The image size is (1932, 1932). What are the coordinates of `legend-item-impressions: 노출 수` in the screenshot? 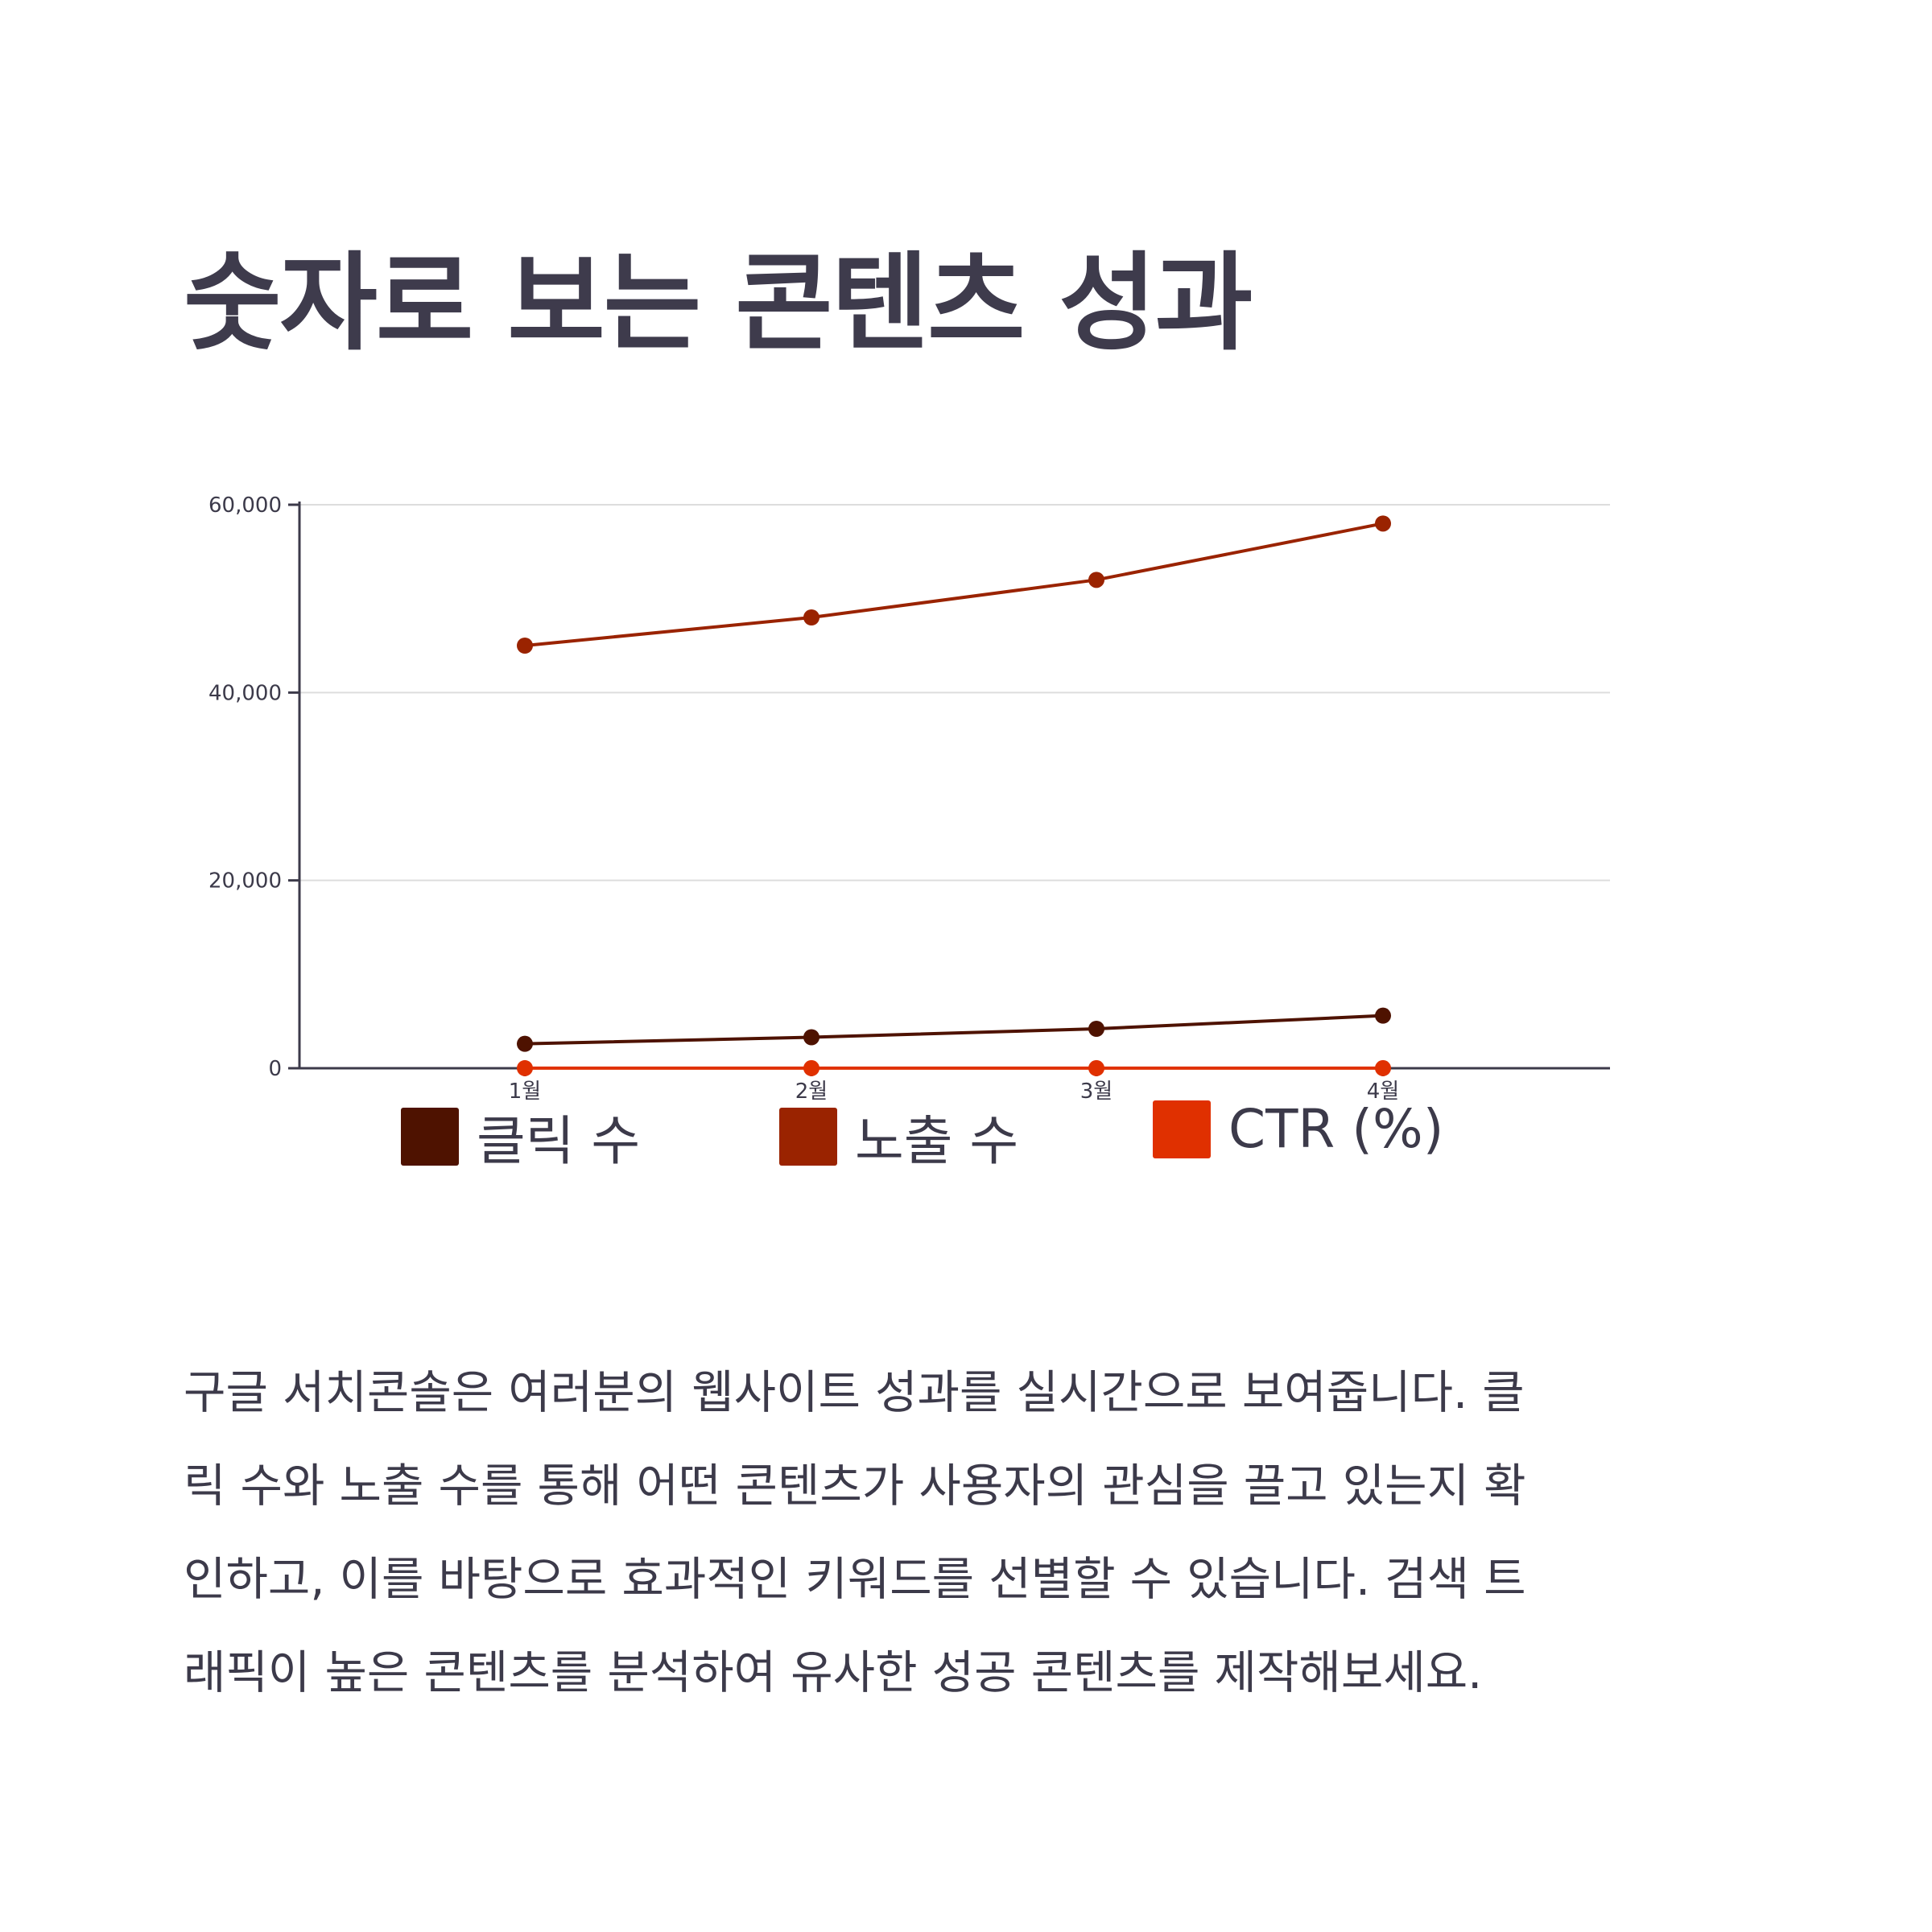 It's located at (898, 1136).